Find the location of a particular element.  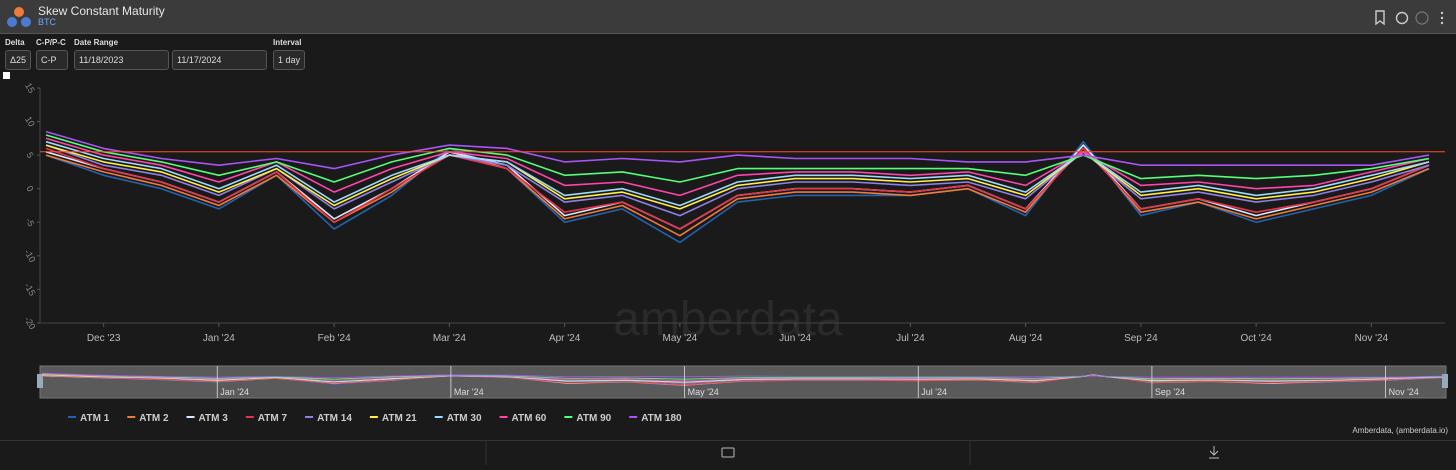

credit: Amberdata, (amberdata.io) is located at coordinates (1400, 430).